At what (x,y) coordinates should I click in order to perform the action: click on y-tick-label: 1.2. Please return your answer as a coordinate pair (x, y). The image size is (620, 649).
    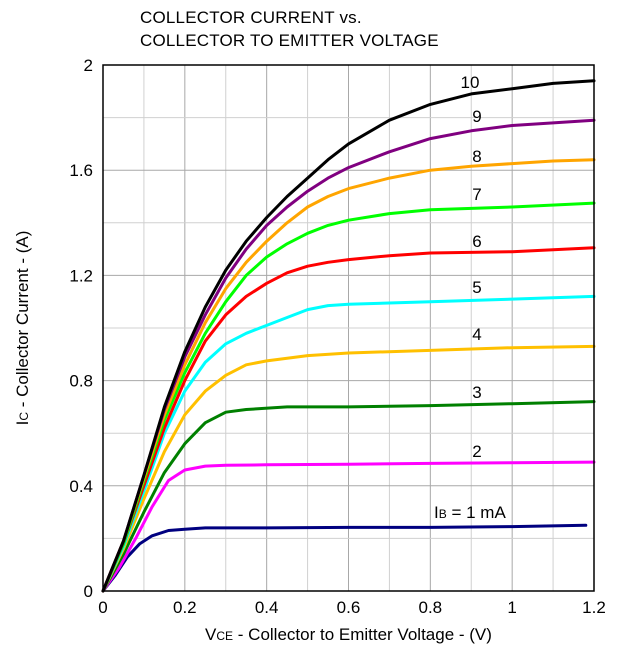
    Looking at the image, I should click on (81, 275).